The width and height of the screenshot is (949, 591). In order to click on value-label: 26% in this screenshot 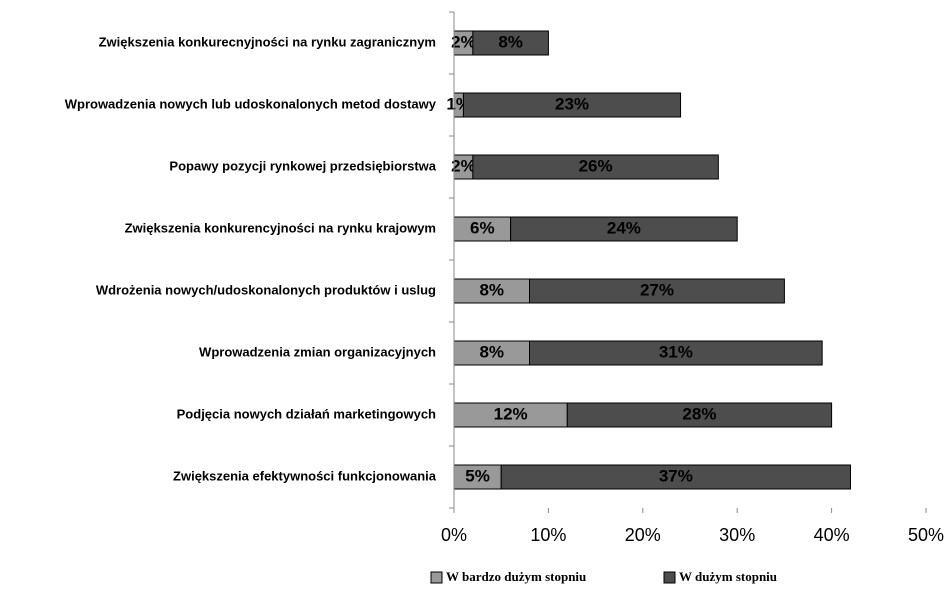, I will do `click(596, 165)`.